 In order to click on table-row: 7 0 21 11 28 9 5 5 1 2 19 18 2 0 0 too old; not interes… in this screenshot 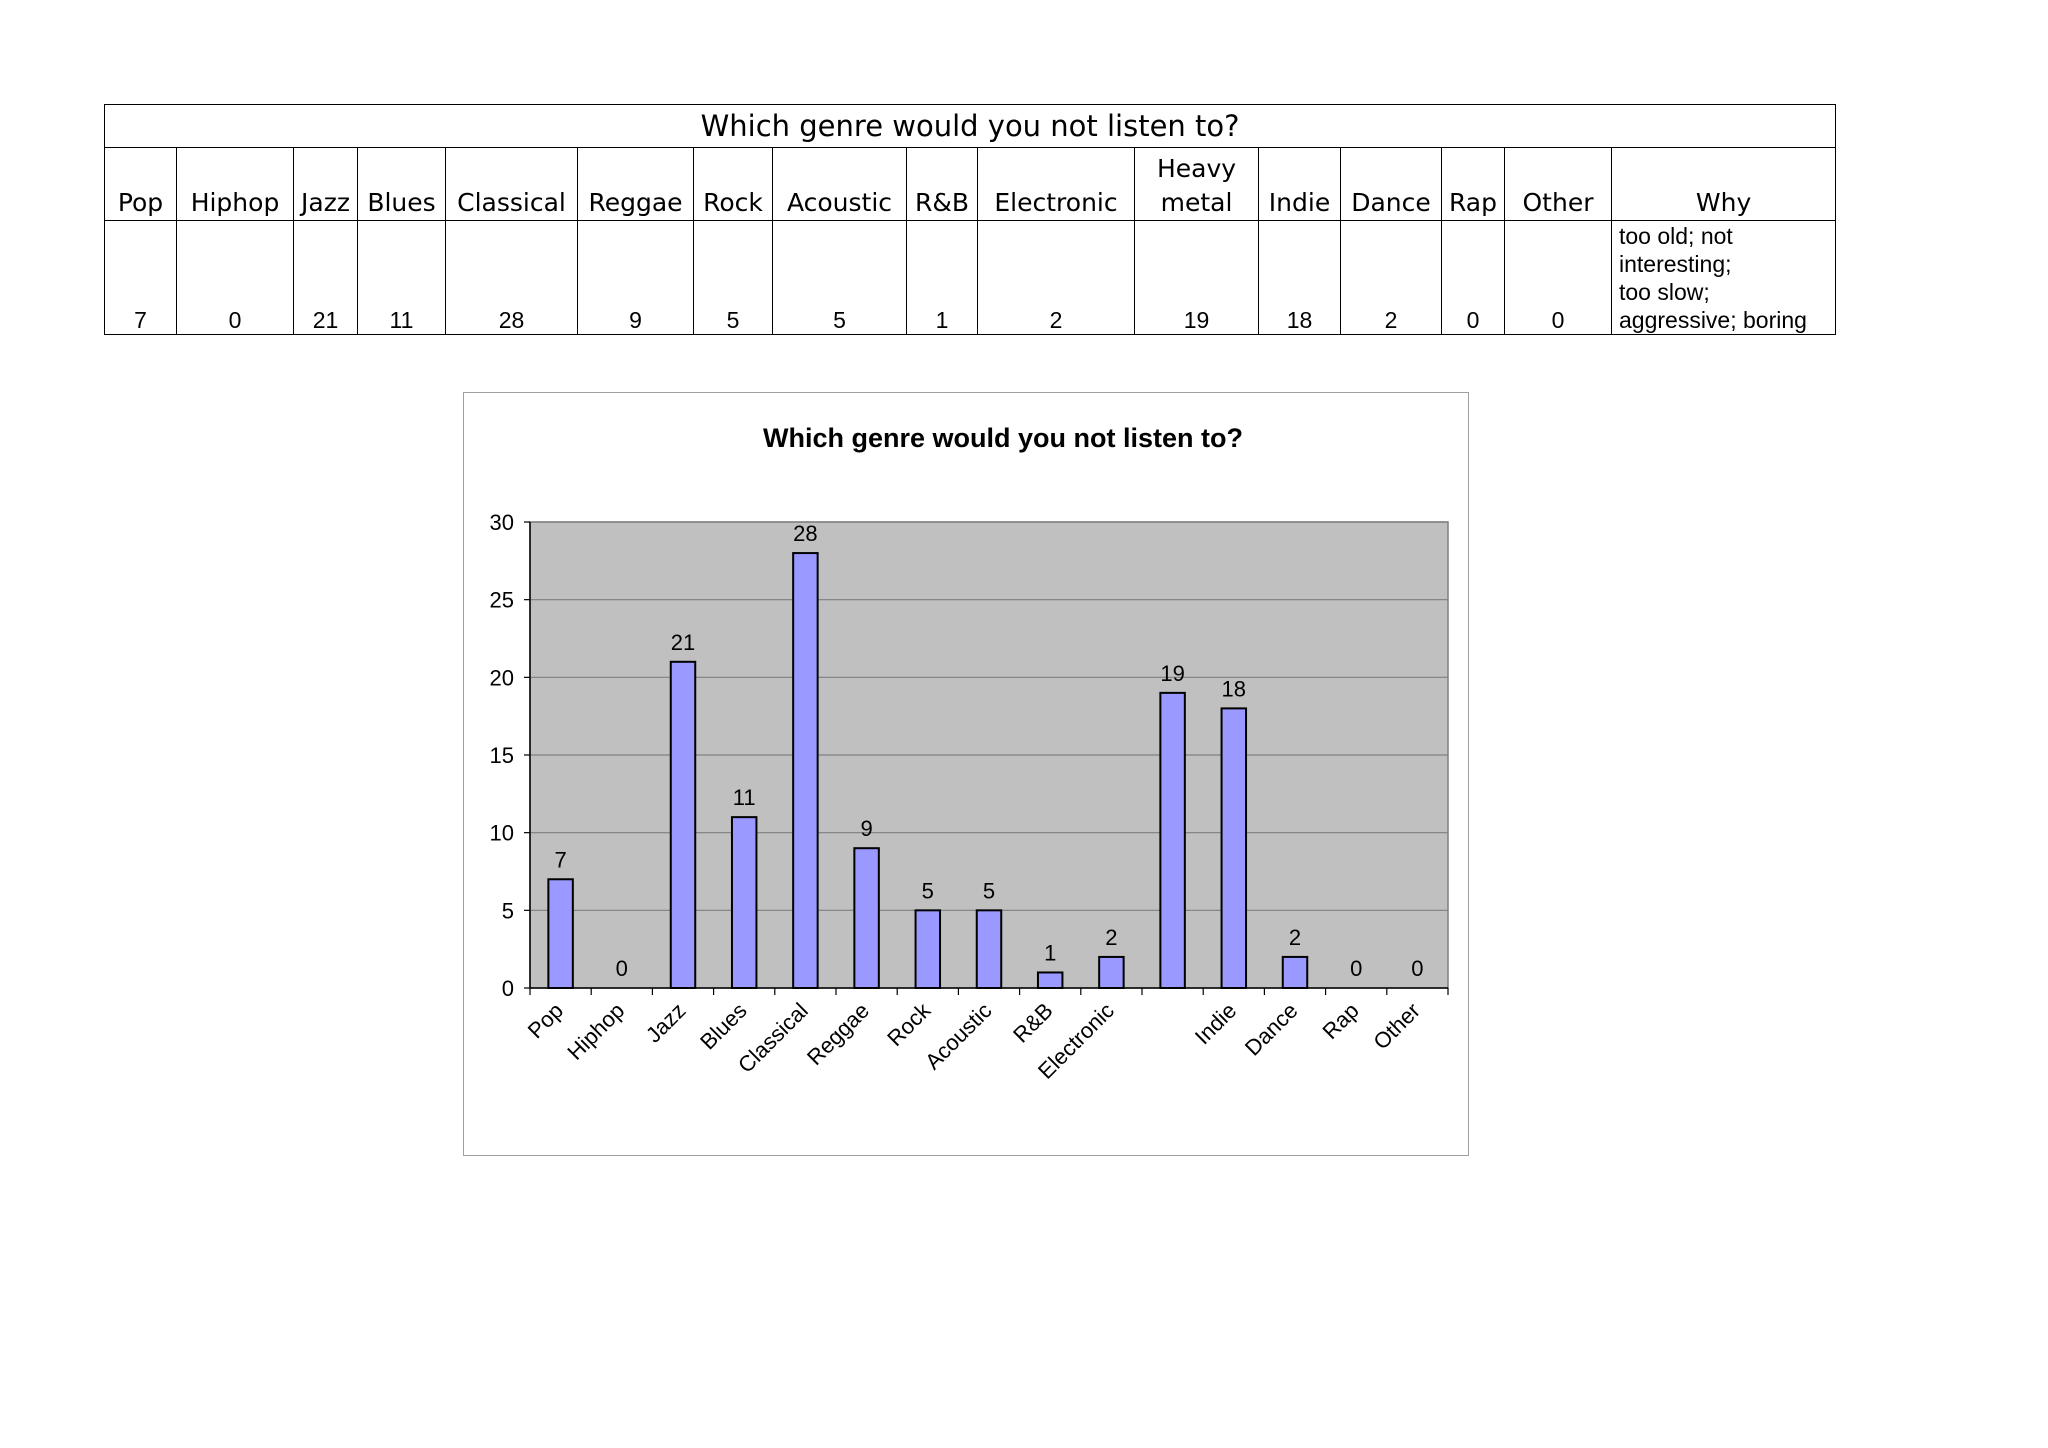, I will do `click(970, 277)`.